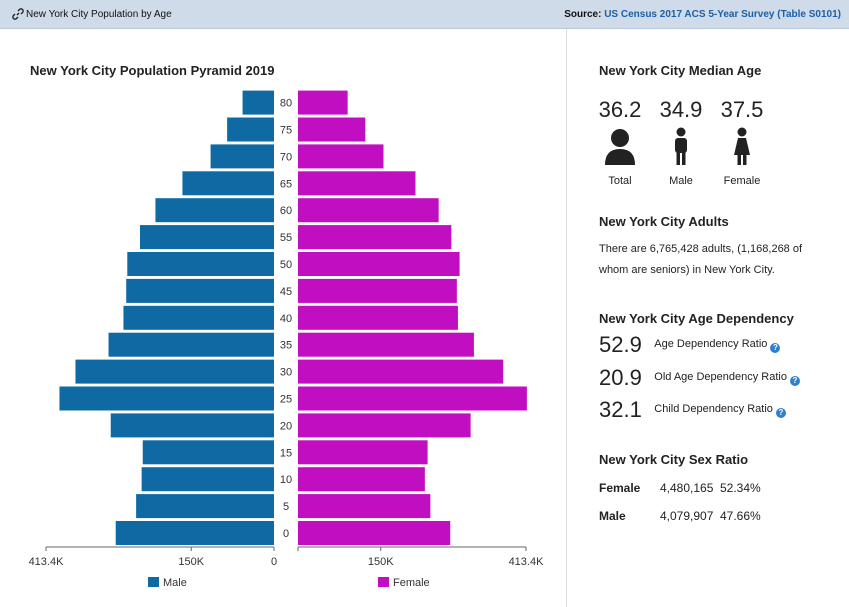 The width and height of the screenshot is (849, 607). Describe the element at coordinates (47, 562) in the screenshot. I see `x-tick-label-male: 413.4K` at that location.